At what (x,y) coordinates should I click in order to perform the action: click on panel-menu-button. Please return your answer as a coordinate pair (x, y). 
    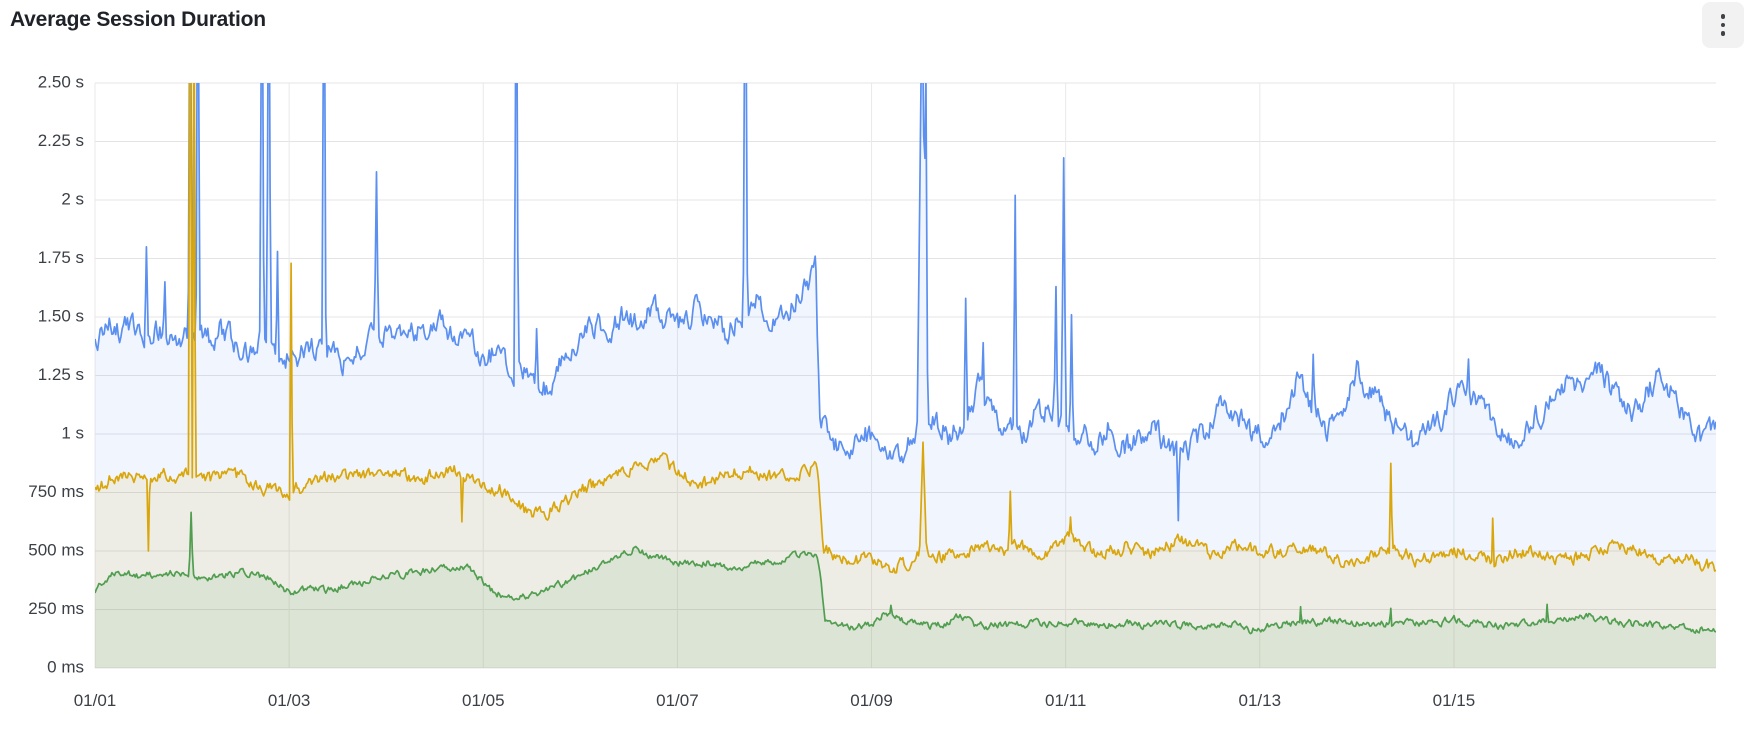
    Looking at the image, I should click on (1723, 25).